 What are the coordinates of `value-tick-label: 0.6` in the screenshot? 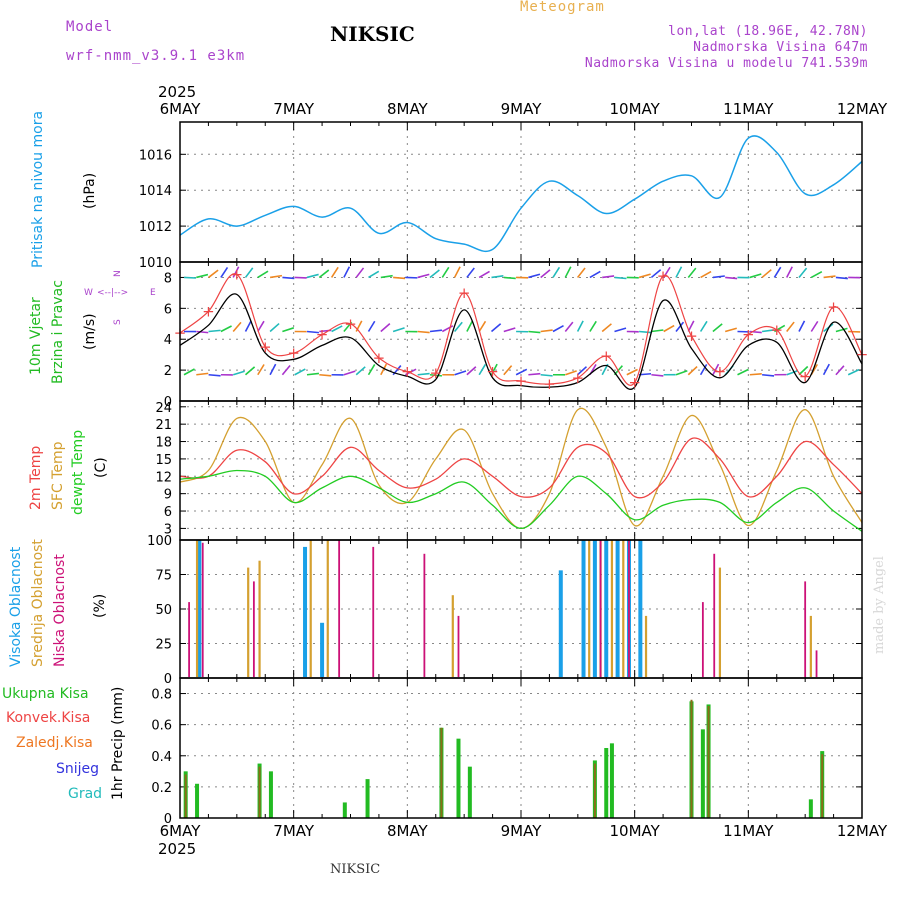 It's located at (161, 726).